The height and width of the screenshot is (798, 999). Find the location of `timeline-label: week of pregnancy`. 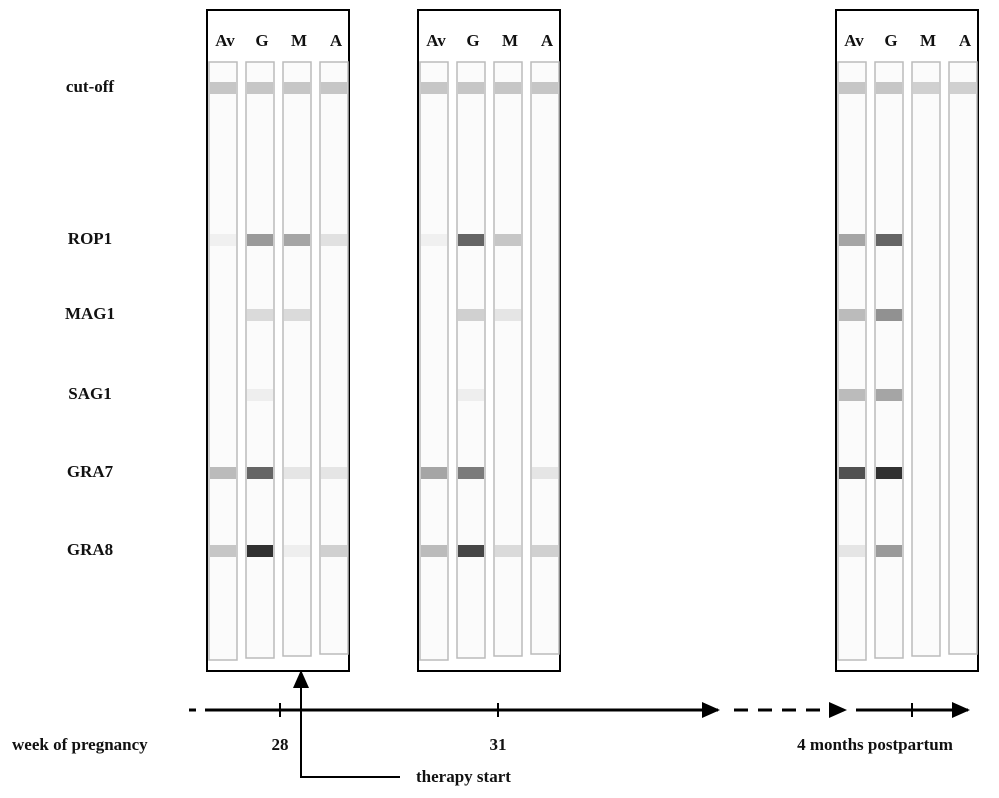

timeline-label: week of pregnancy is located at coordinates (80, 744).